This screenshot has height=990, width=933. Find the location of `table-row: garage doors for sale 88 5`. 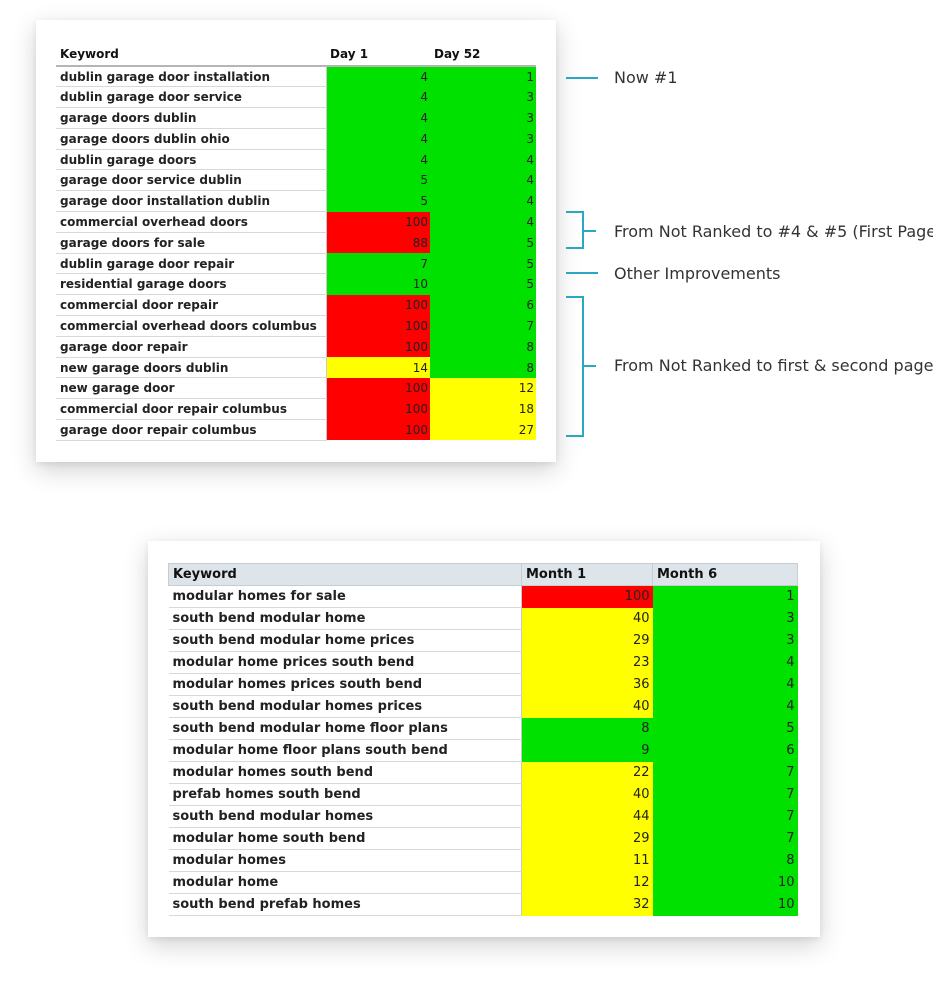

table-row: garage doors for sale 88 5 is located at coordinates (296, 243).